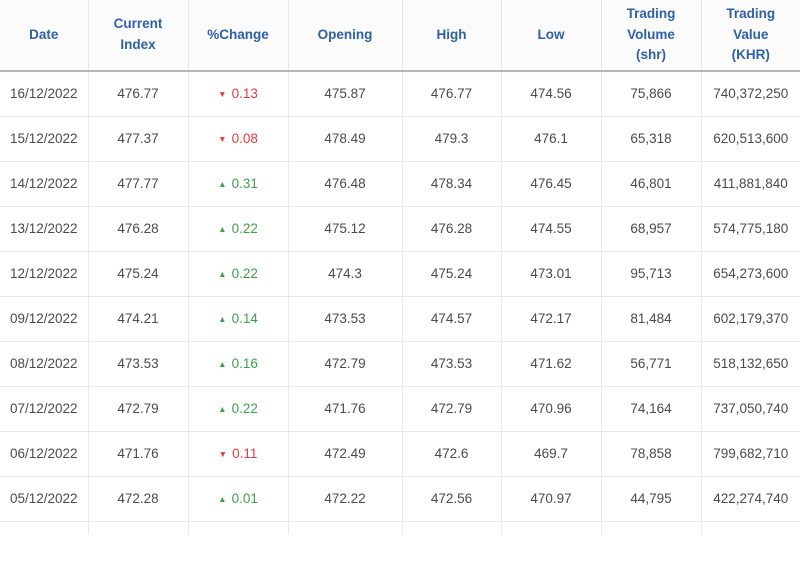 The image size is (800, 571). What do you see at coordinates (345, 364) in the screenshot?
I see `cell-opening: 472.79` at bounding box center [345, 364].